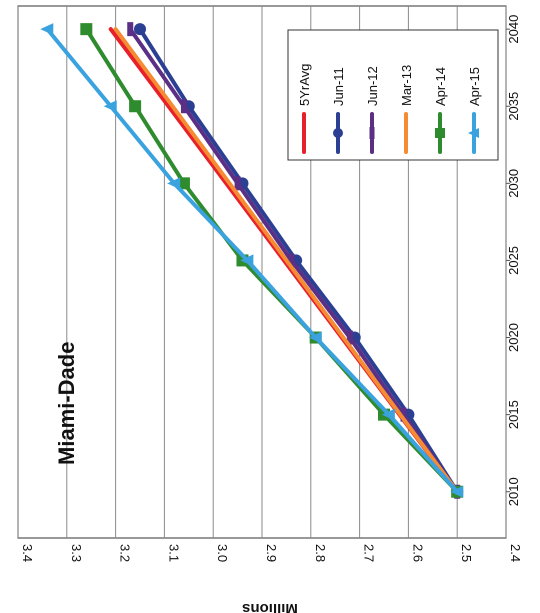 The height and width of the screenshot is (613, 540). What do you see at coordinates (513, 414) in the screenshot?
I see `x-tick-label: 2015` at bounding box center [513, 414].